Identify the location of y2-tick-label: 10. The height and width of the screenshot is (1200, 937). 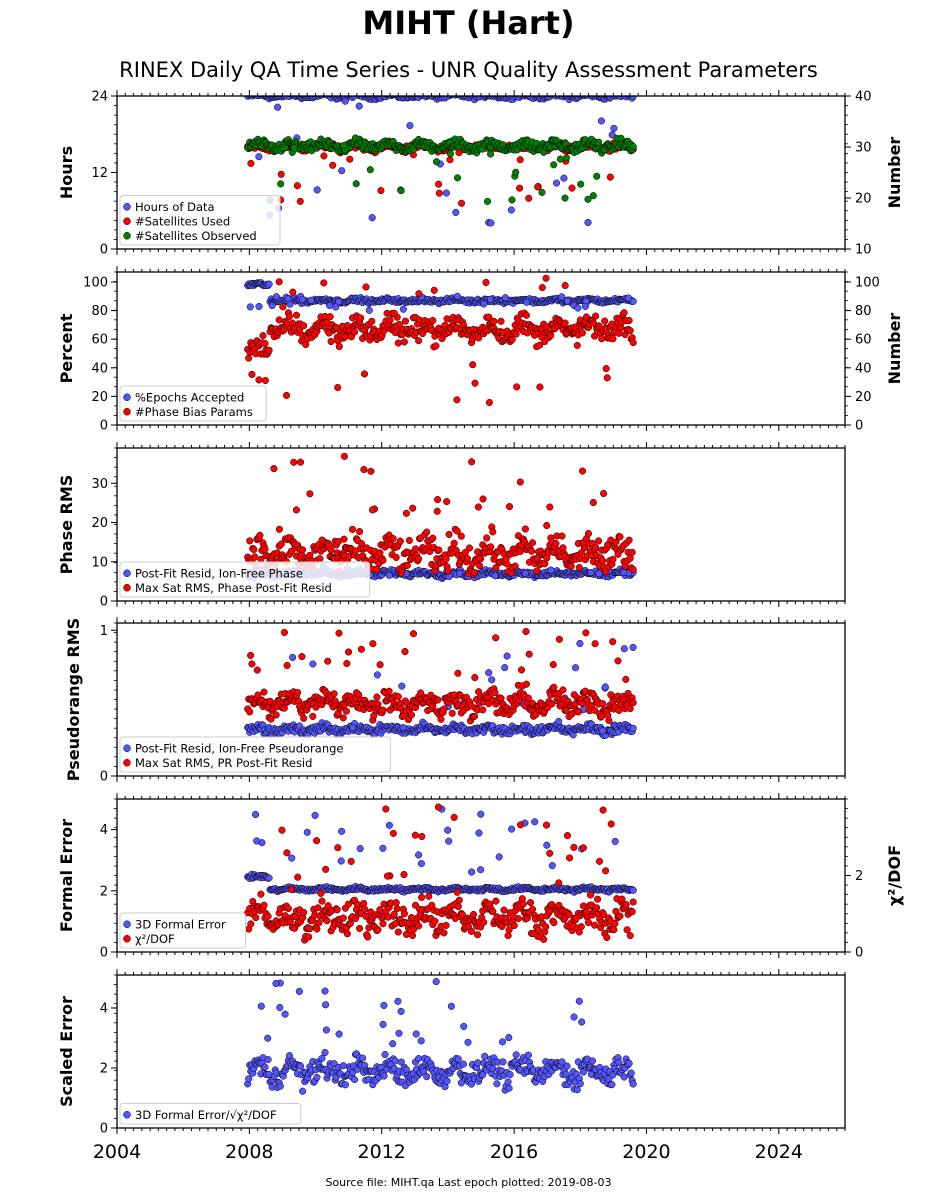
(863, 250).